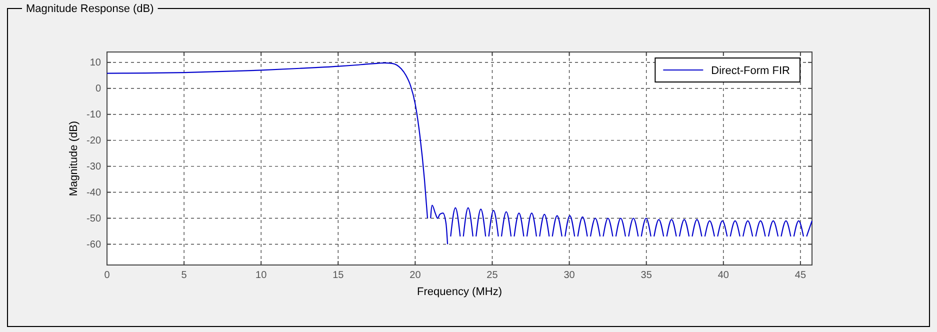 This screenshot has height=332, width=937. I want to click on x-tick-label: 35, so click(646, 276).